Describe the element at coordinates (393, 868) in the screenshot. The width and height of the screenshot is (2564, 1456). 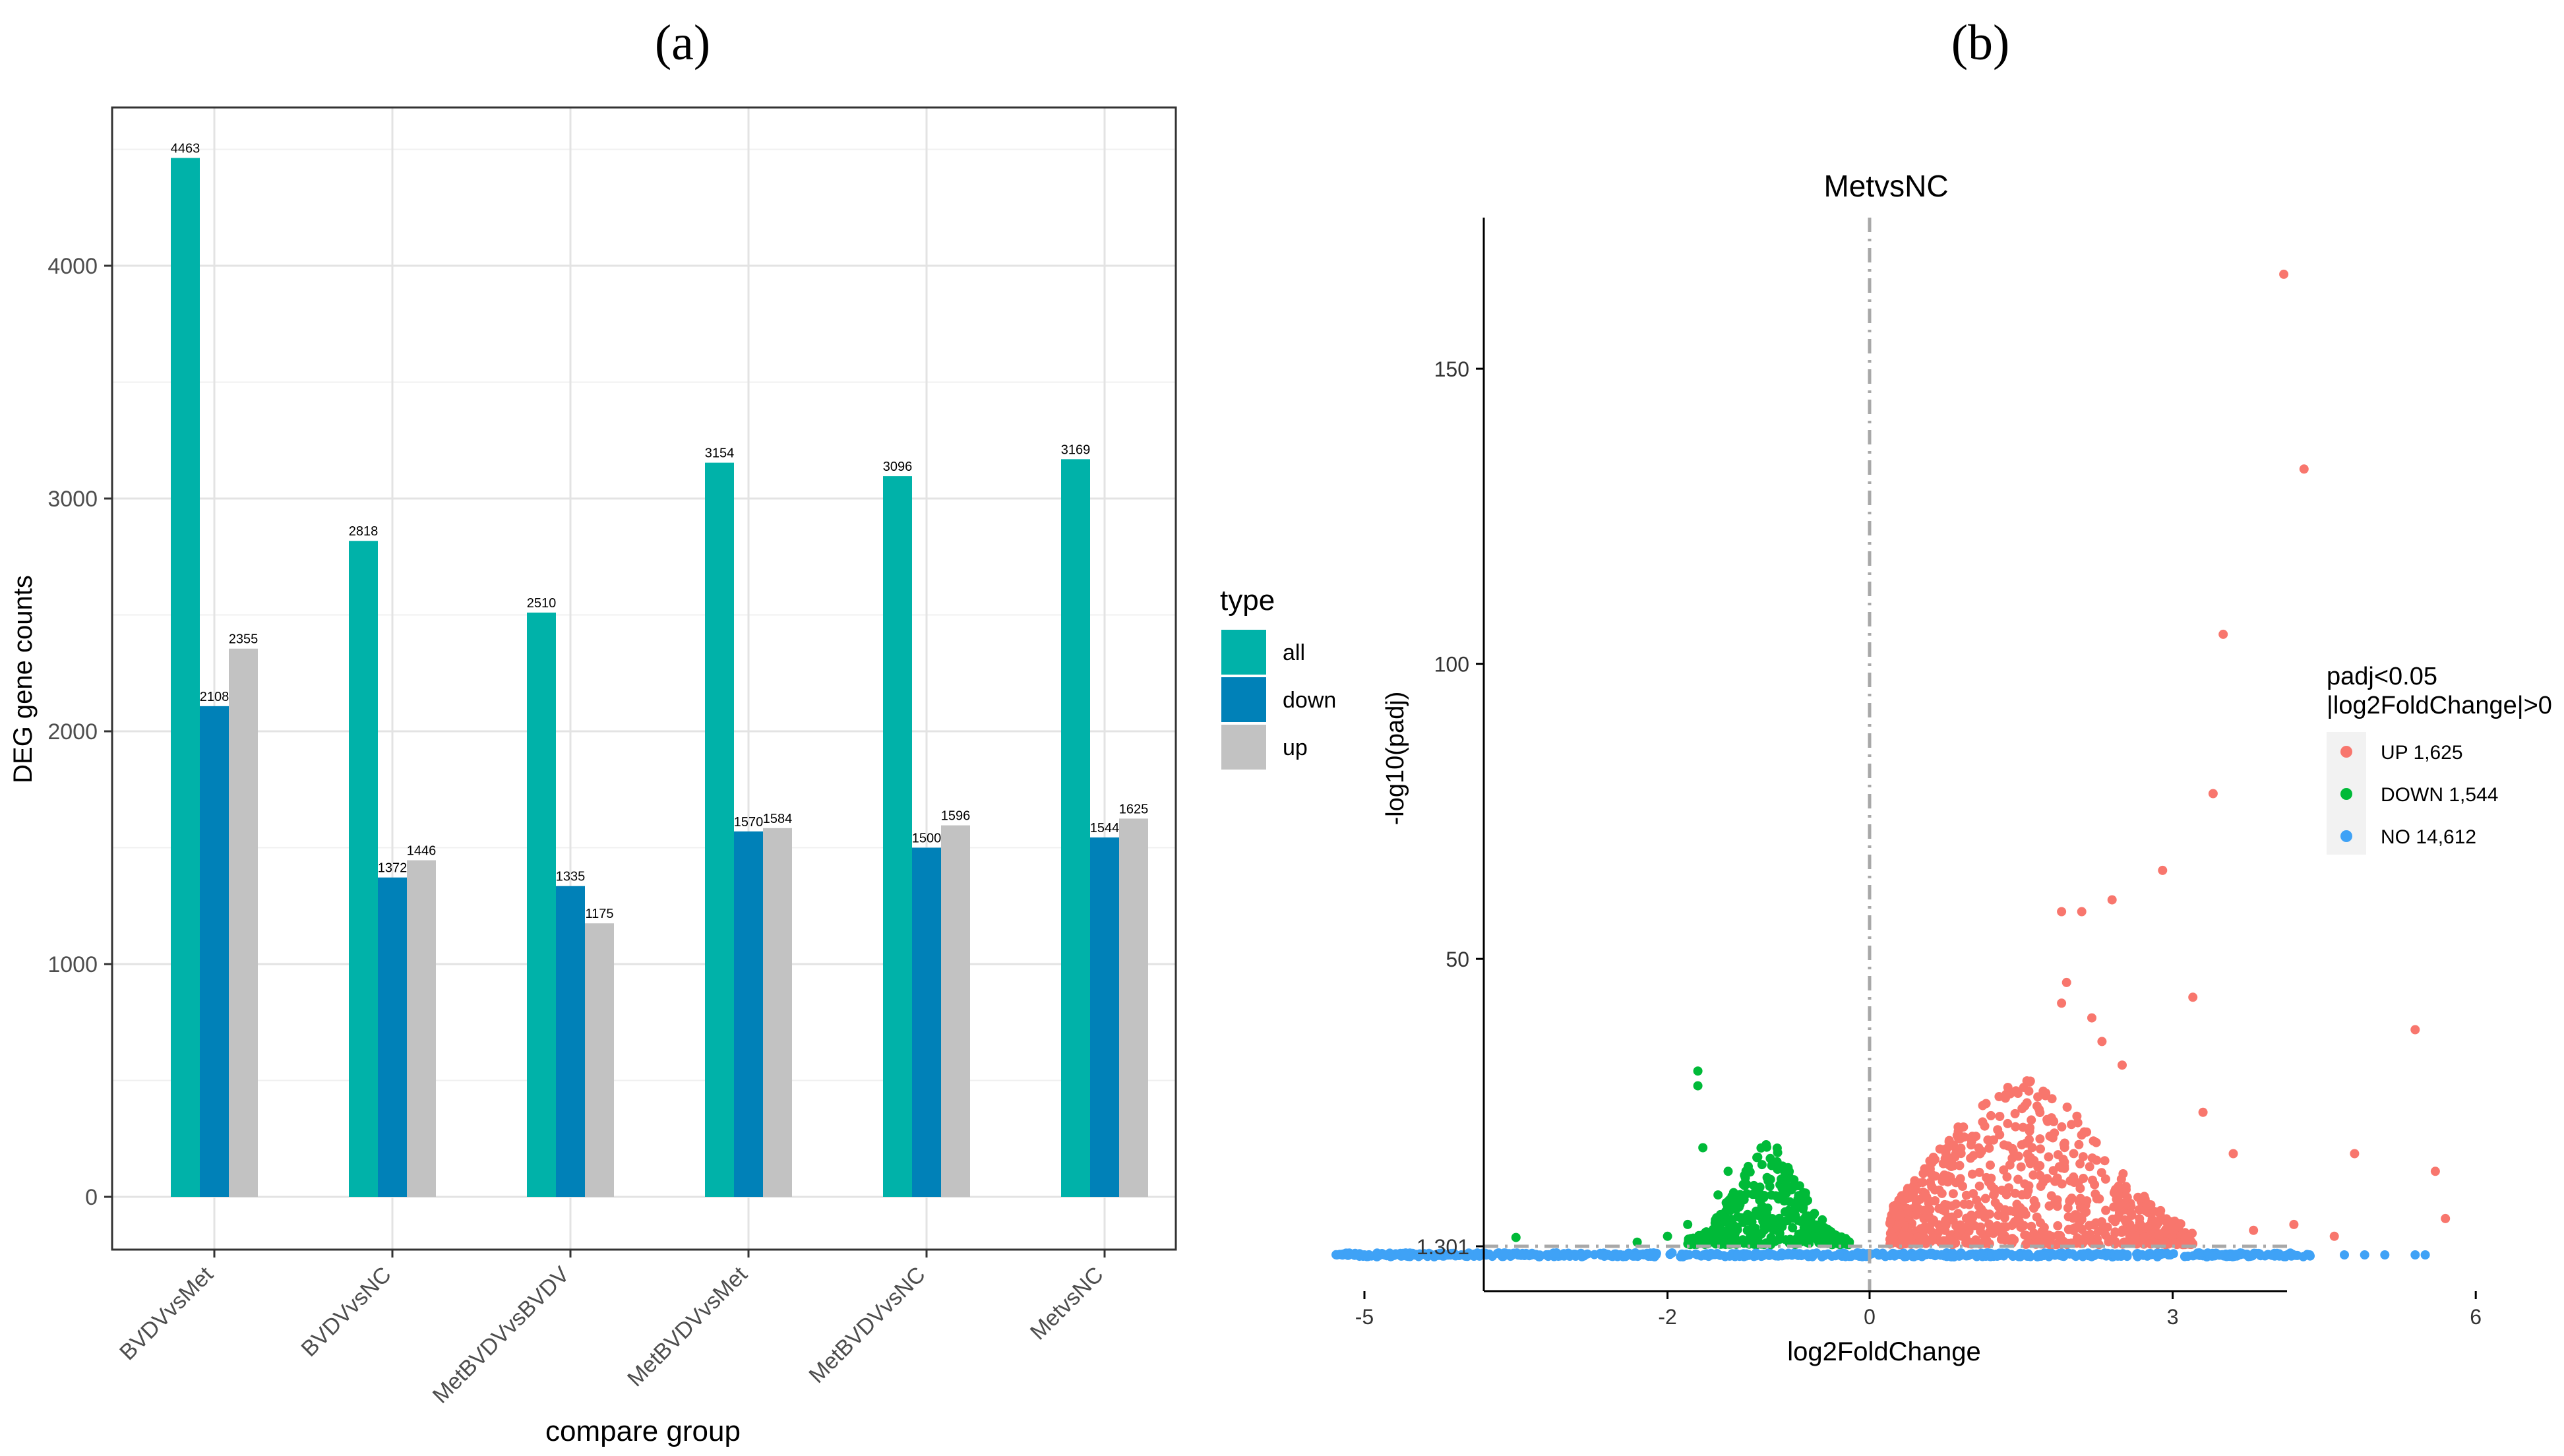
I see `bar-data-label: 1372` at that location.